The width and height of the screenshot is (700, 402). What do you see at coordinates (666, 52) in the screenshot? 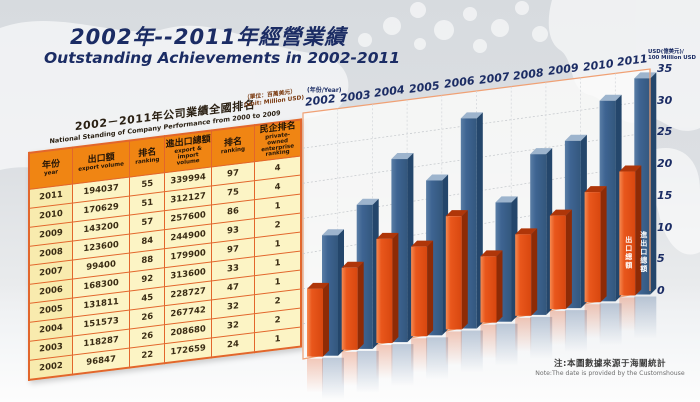
I see `y-axis-unit-zh: USD(億美元)/` at bounding box center [666, 52].